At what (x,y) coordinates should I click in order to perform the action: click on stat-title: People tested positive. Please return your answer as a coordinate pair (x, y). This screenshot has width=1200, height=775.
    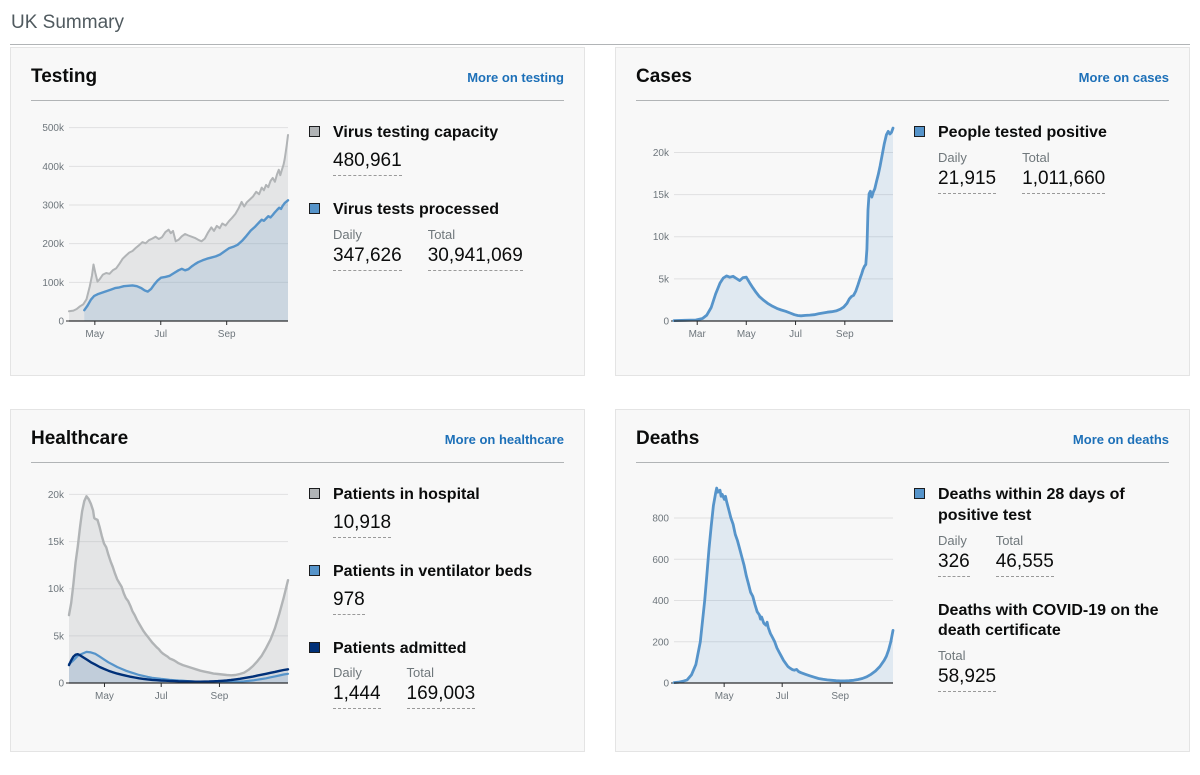
    Looking at the image, I should click on (1022, 132).